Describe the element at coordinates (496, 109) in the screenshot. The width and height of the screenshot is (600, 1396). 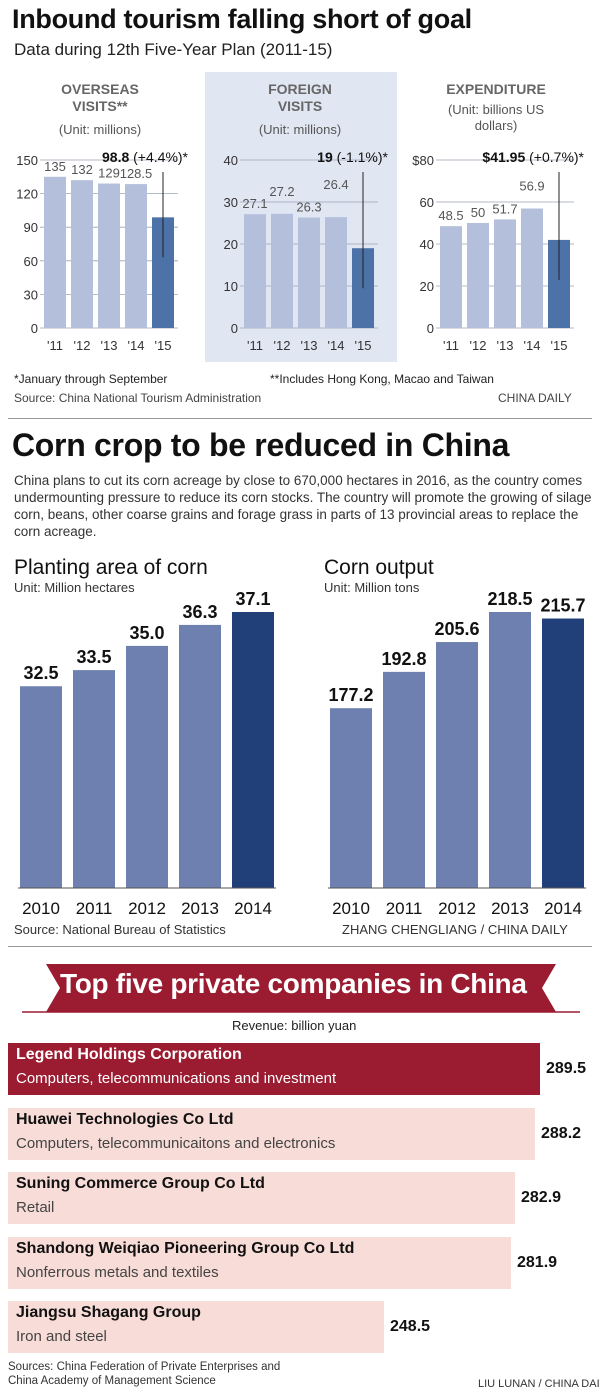
I see `chart-unit-label: (Unit: billions US` at that location.